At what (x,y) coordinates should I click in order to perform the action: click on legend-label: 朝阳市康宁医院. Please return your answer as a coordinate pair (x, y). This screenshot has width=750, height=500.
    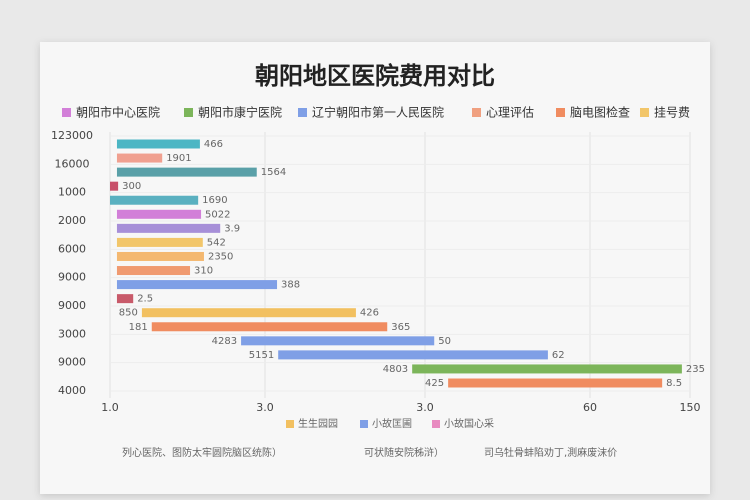
    Looking at the image, I should click on (240, 112).